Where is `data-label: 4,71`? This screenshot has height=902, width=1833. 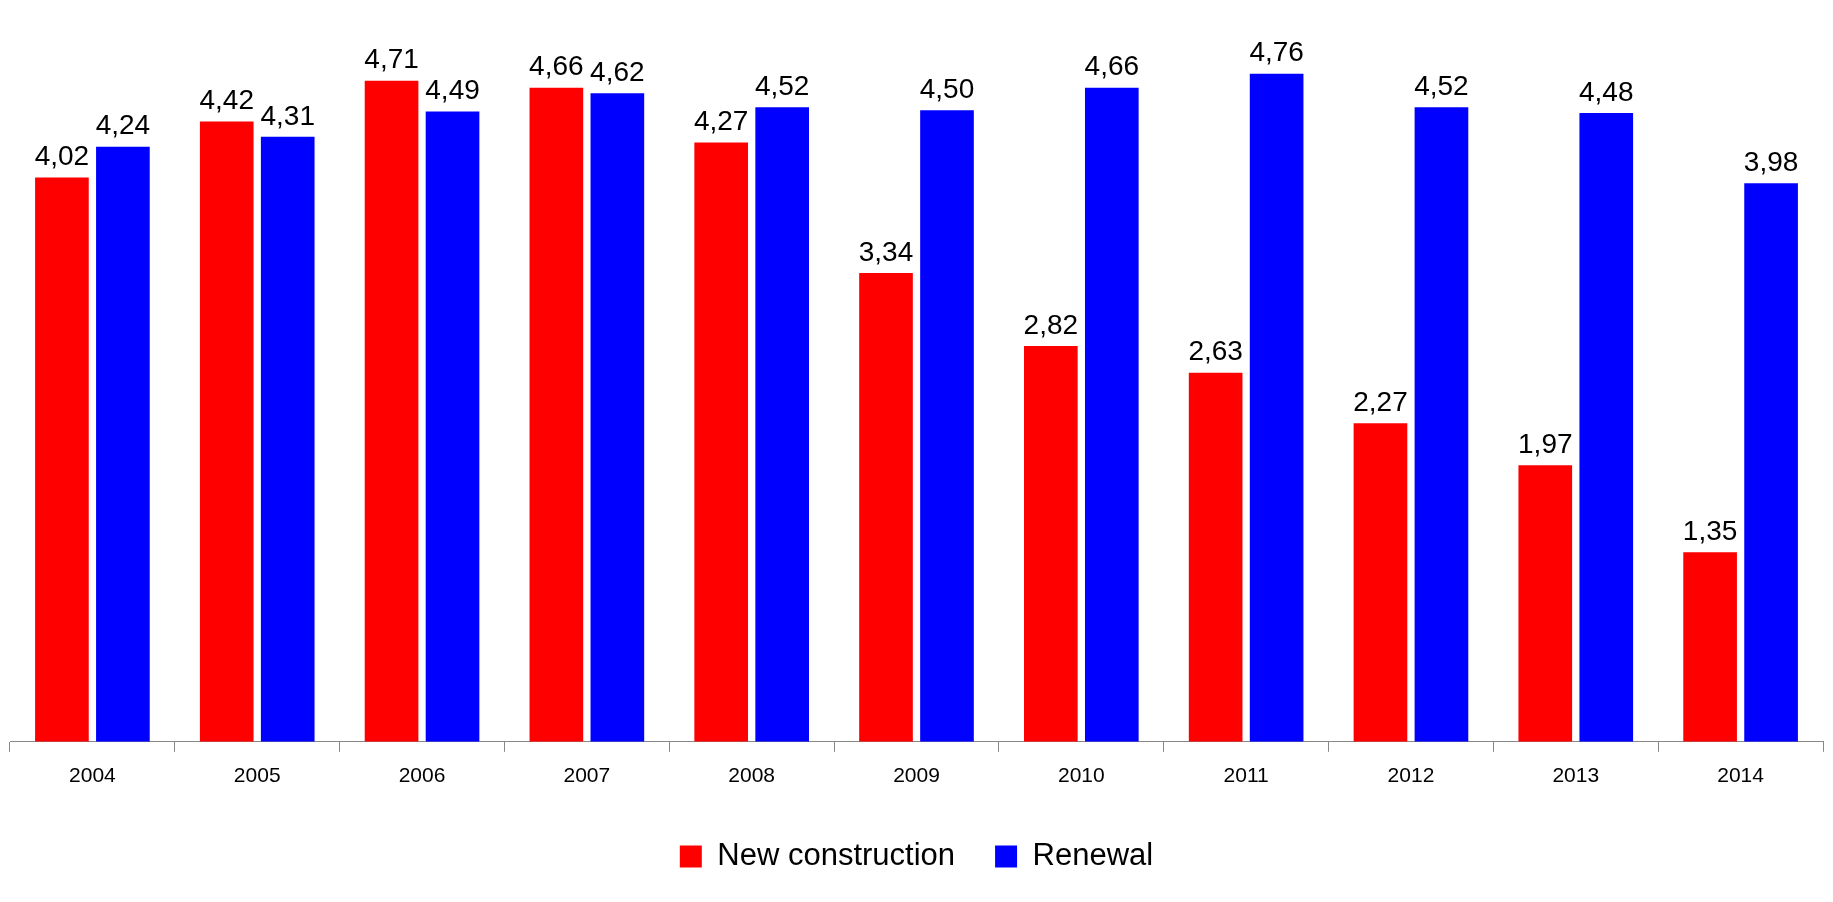 data-label: 4,71 is located at coordinates (391, 59).